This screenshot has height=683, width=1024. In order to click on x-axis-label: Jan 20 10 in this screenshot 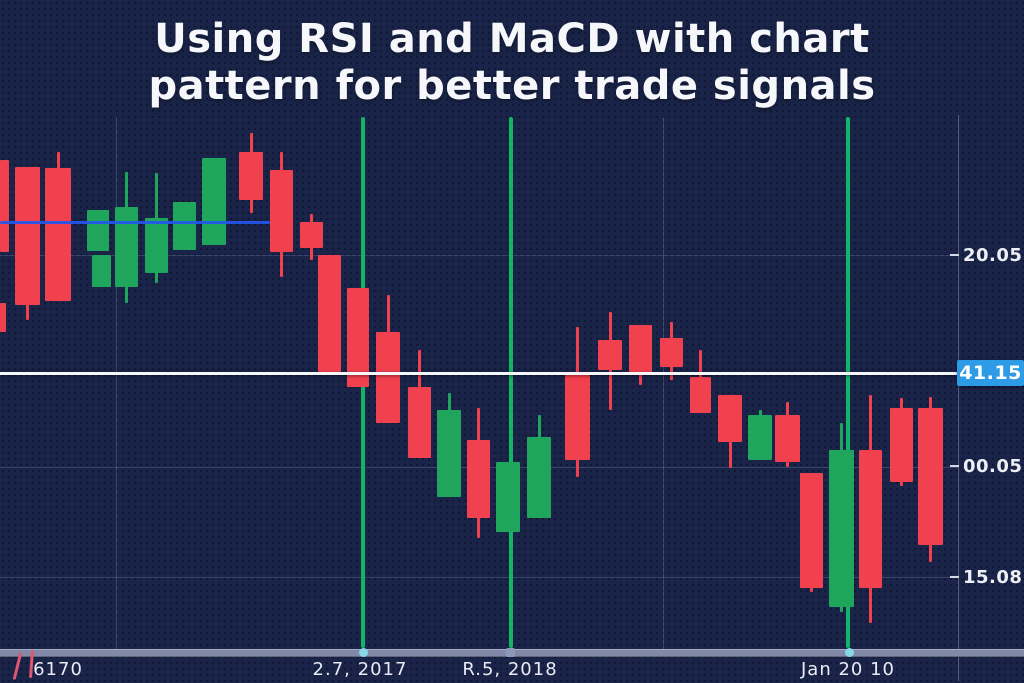, I will do `click(848, 669)`.